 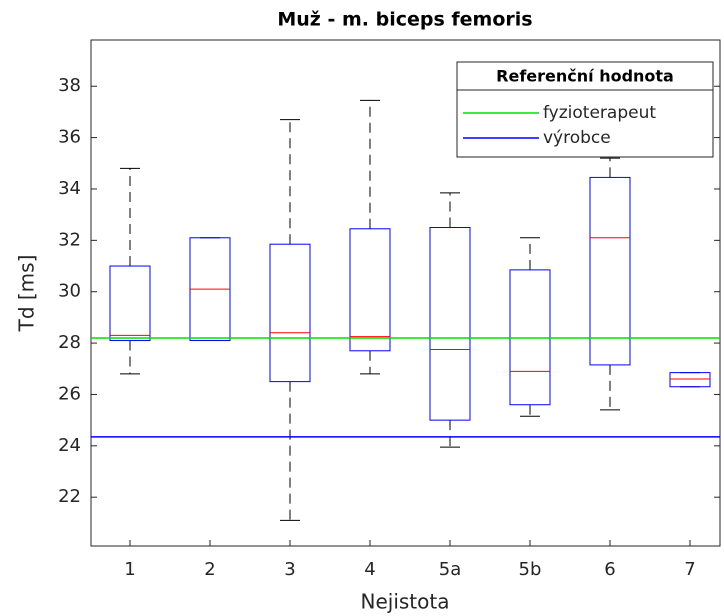 I want to click on x-tick-label: 4, so click(x=369, y=569).